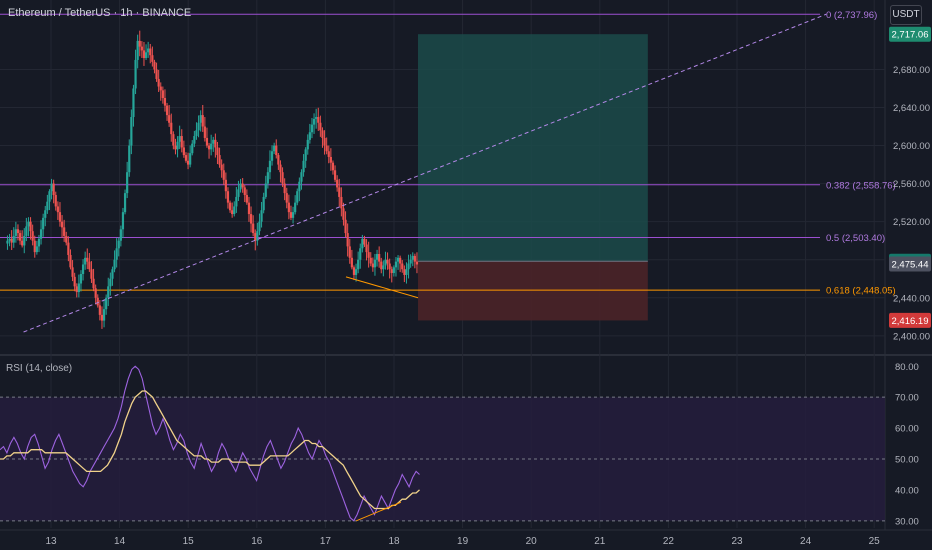 Image resolution: width=932 pixels, height=550 pixels. What do you see at coordinates (394, 541) in the screenshot?
I see `x-tick-label: 18` at bounding box center [394, 541].